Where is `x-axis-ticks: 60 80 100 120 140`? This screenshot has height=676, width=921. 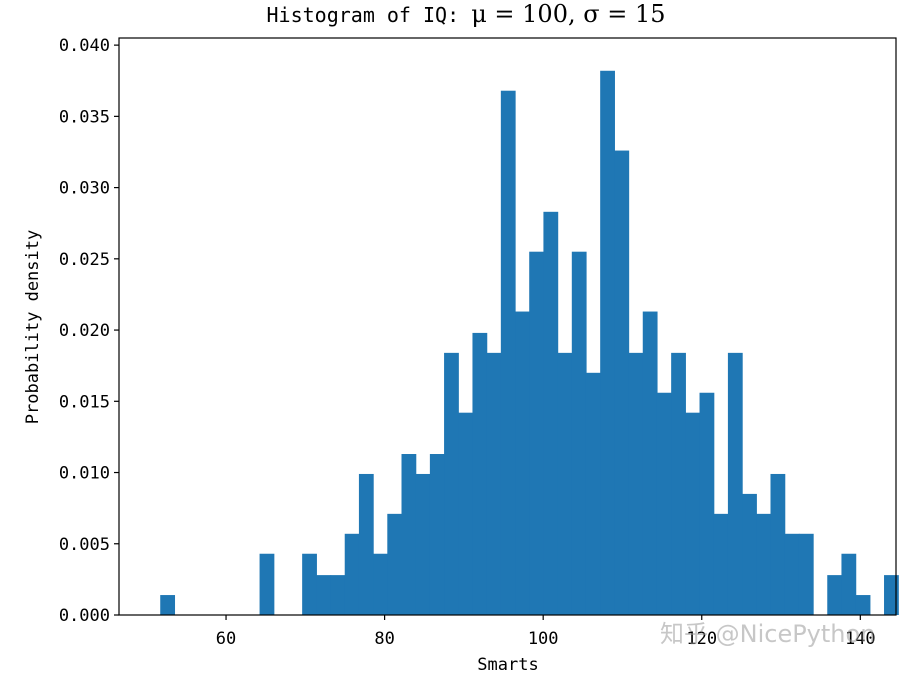 x-axis-ticks: 60 80 100 120 140 is located at coordinates (546, 632).